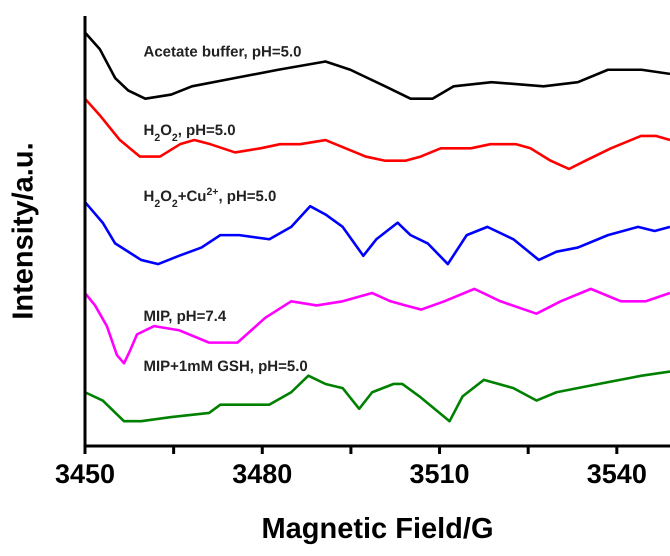 This screenshot has width=670, height=556. Describe the element at coordinates (377, 529) in the screenshot. I see `x-axis-title: Magnetic Field/G` at that location.